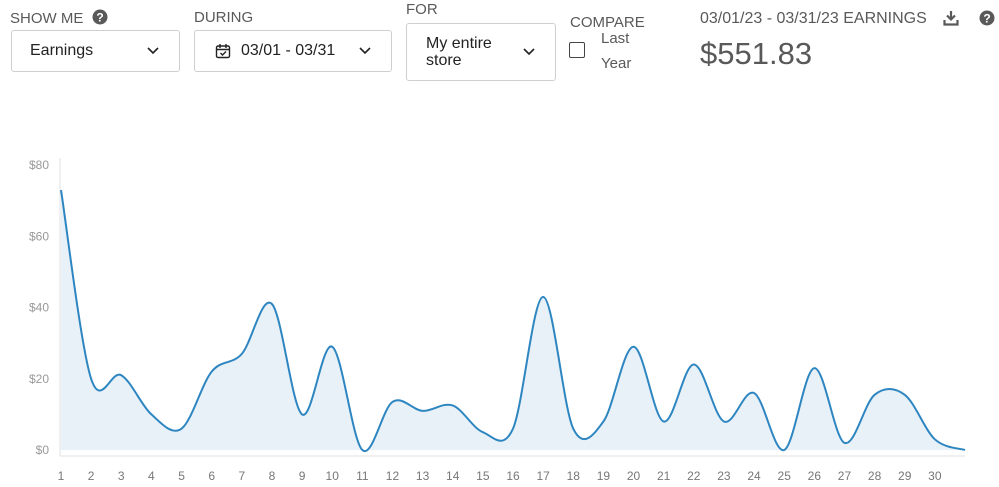 The image size is (999, 487). I want to click on select-value: Earnings, so click(62, 50).